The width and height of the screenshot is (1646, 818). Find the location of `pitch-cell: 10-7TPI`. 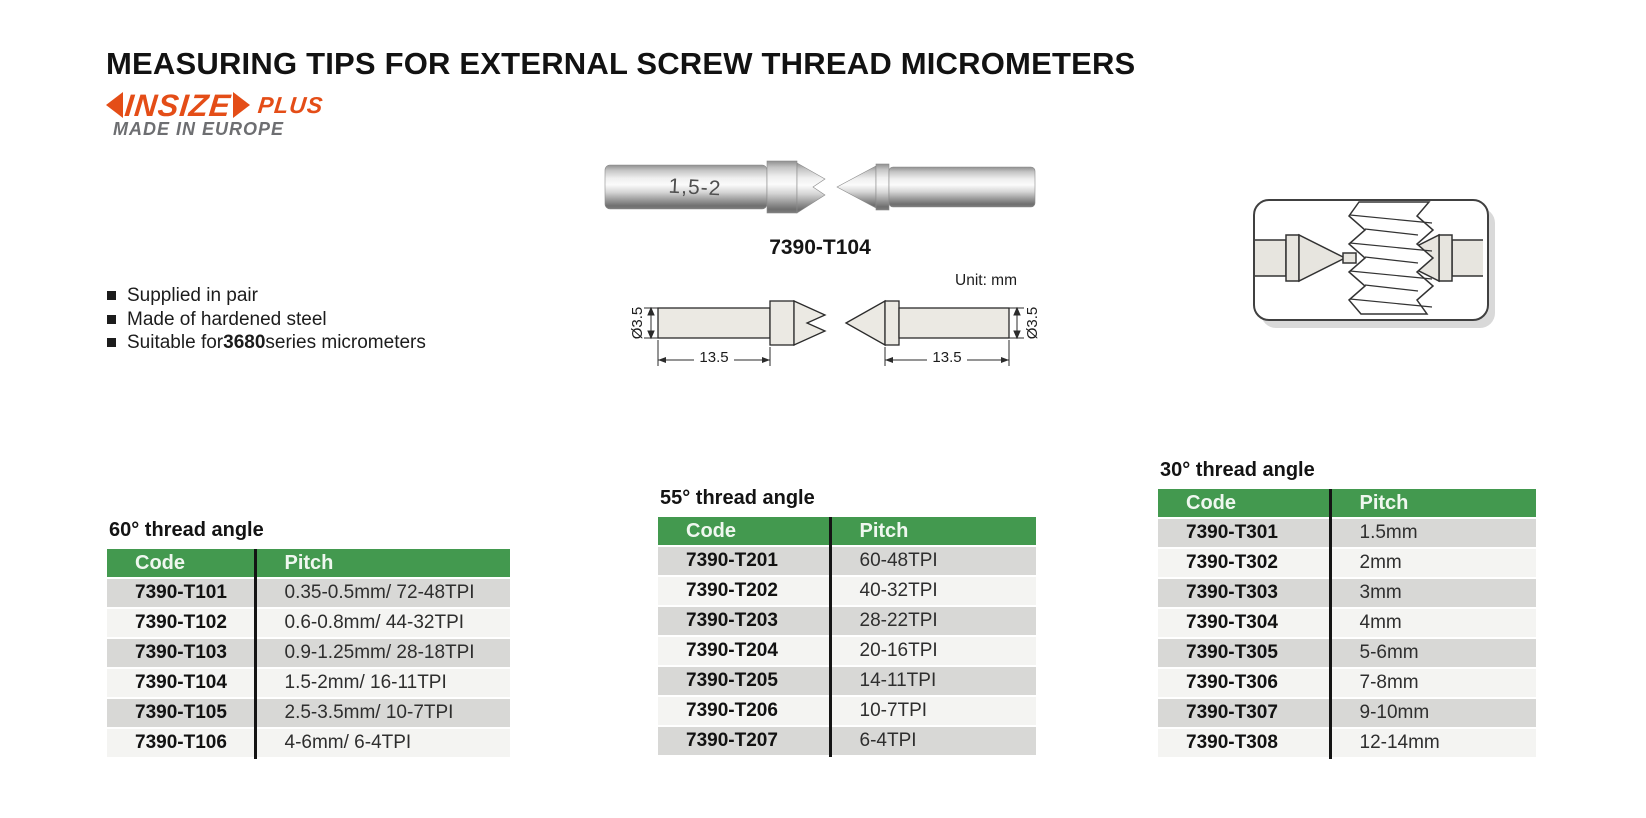

pitch-cell: 10-7TPI is located at coordinates (932, 711).